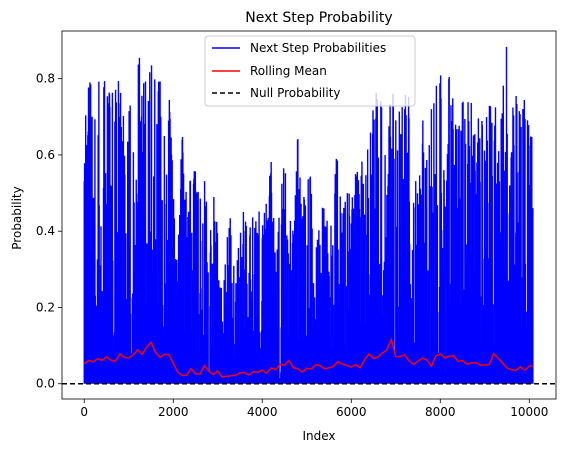  Describe the element at coordinates (45, 231) in the screenshot. I see `y-tick-label: 0.4` at that location.